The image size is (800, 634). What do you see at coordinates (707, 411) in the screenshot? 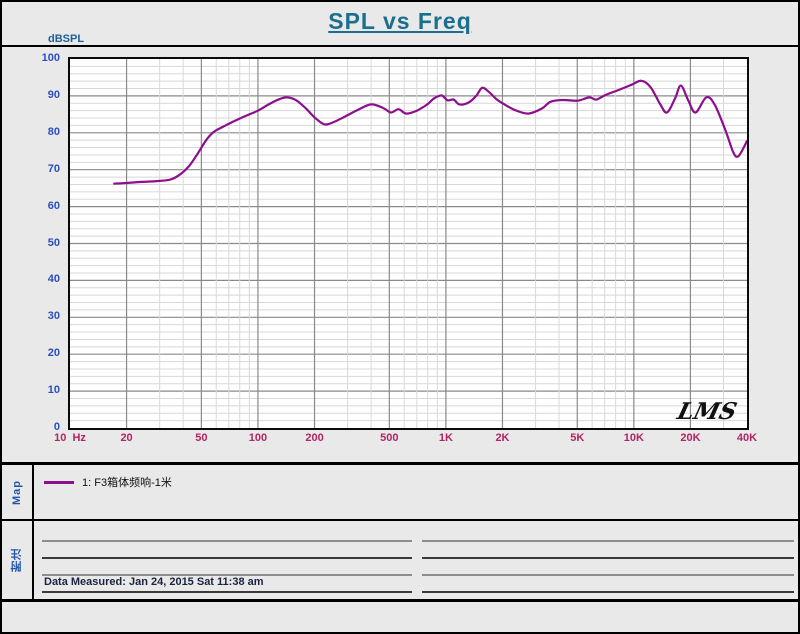
I see `lms-watermark-logo: LMS` at bounding box center [707, 411].